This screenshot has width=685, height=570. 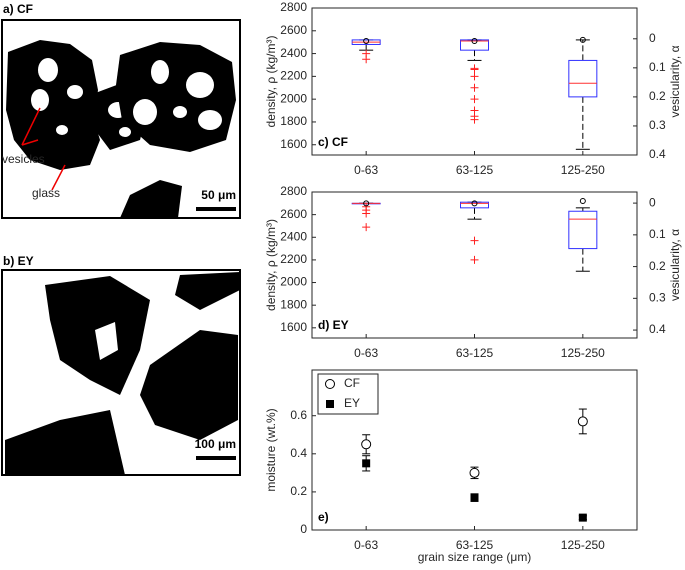 What do you see at coordinates (298, 453) in the screenshot?
I see `y-tick-label: 0.4` at bounding box center [298, 453].